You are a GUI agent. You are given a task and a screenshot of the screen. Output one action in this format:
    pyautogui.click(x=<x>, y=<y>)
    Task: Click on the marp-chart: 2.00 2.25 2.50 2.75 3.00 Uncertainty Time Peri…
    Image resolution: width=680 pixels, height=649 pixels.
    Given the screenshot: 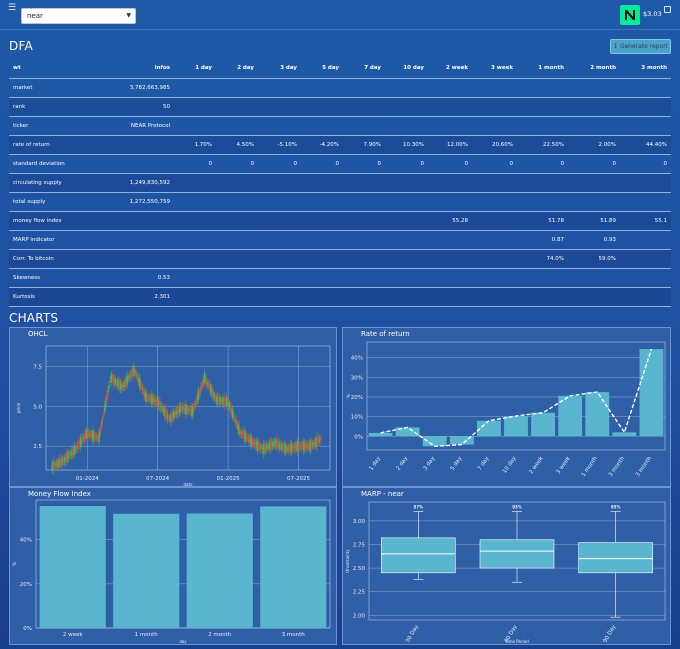 What is the action you would take?
    pyautogui.click(x=505, y=572)
    